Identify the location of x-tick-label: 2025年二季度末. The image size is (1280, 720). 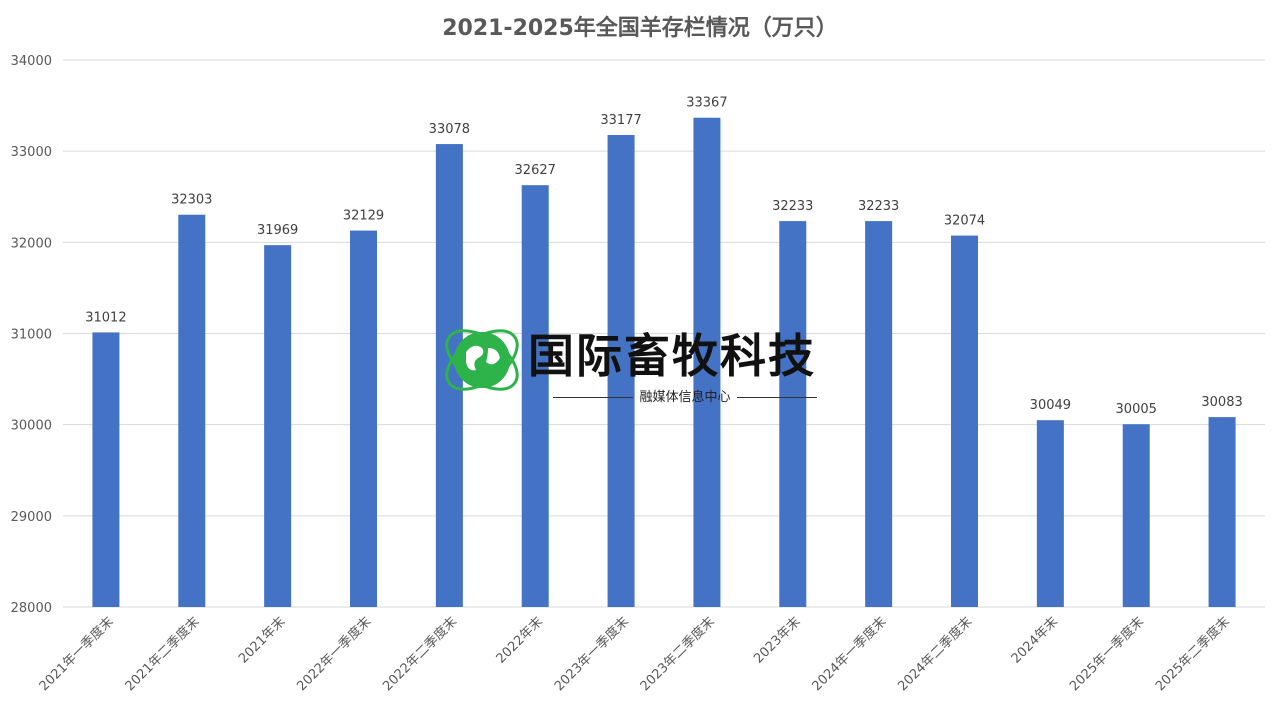
(1192, 654).